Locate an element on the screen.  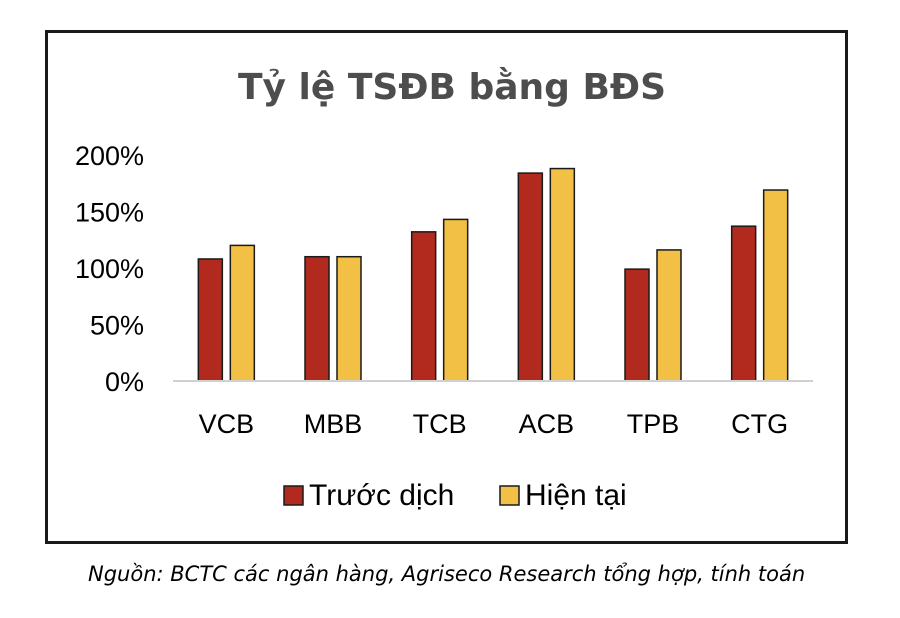
y-axis: 0% 50% 100% 150% 200% is located at coordinates (109, 269).